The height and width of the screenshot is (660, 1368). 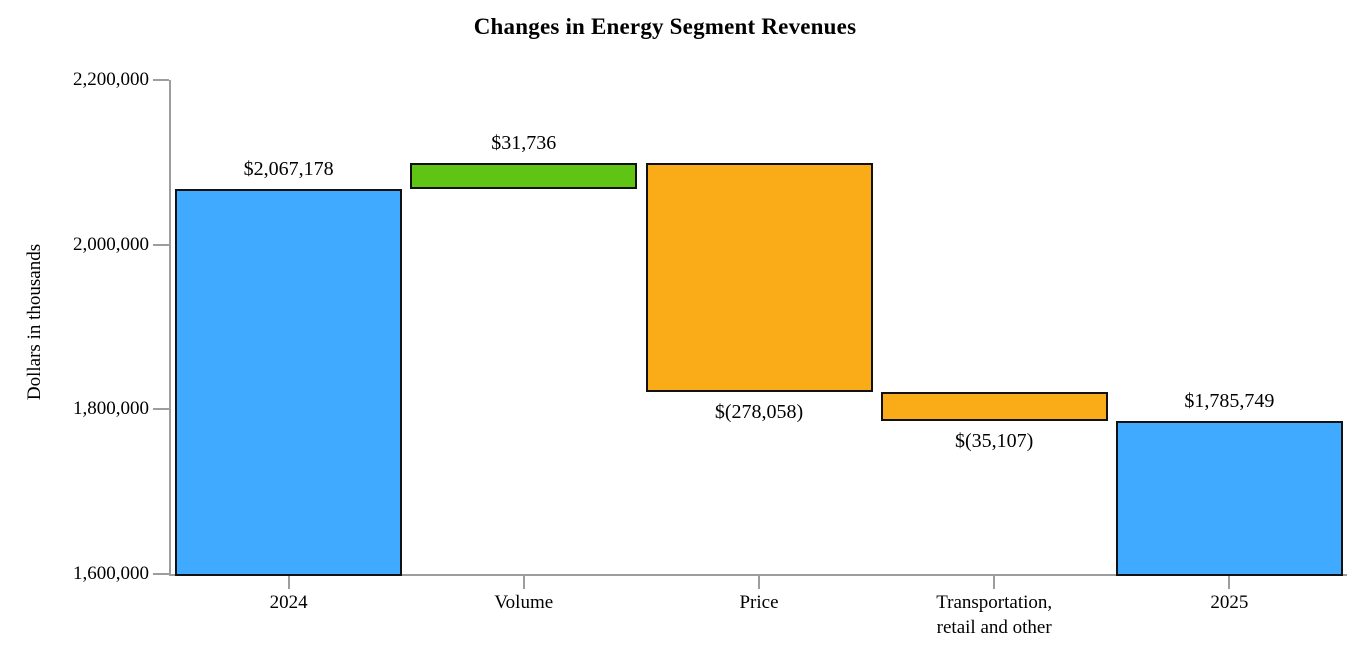 What do you see at coordinates (759, 278) in the screenshot?
I see `bar-price` at bounding box center [759, 278].